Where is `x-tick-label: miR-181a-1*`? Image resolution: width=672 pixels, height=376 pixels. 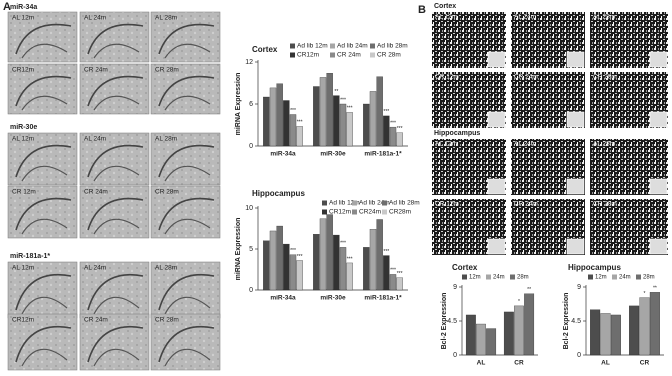 x-tick-label: miR-181a-1* is located at coordinates (383, 298).